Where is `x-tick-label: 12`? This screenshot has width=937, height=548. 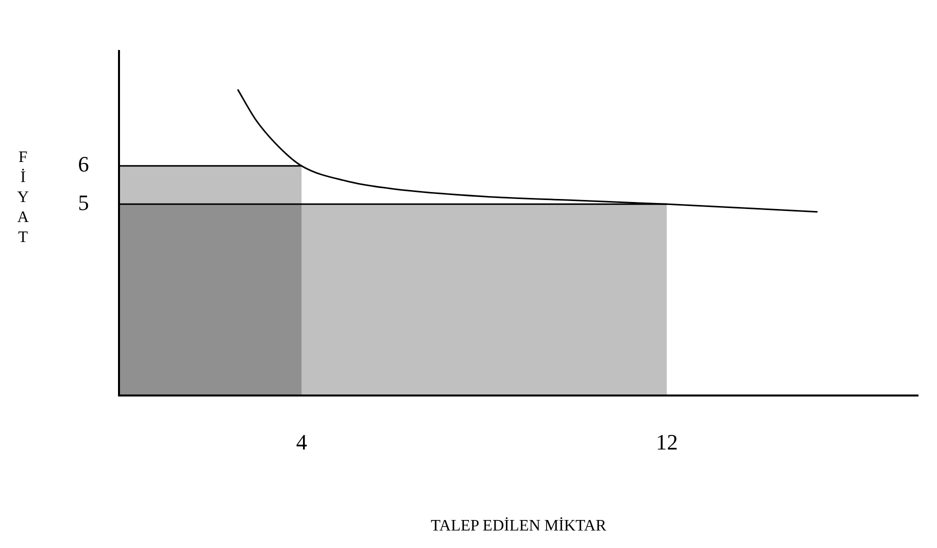 x-tick-label: 12 is located at coordinates (667, 441).